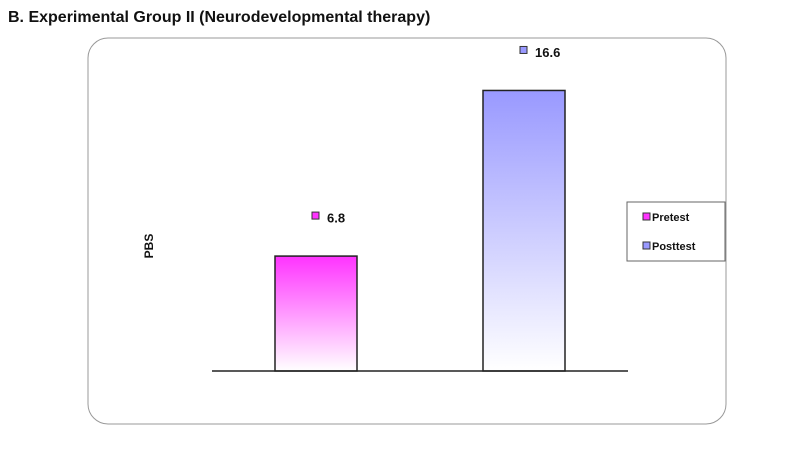  I want to click on y-axis-label: PBS, so click(149, 246).